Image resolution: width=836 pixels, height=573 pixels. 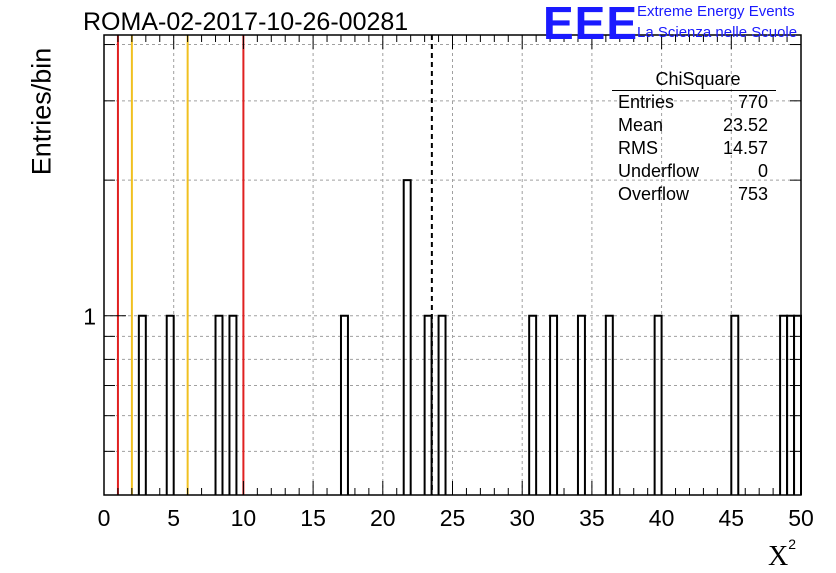 I want to click on stats-row-overflow: Overflow 753, so click(x=694, y=194).